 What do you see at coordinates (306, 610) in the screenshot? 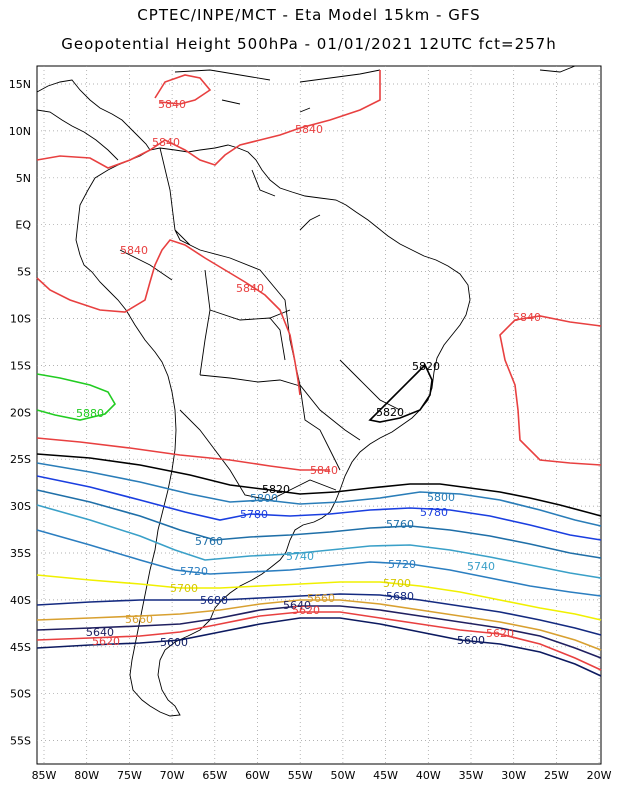
I see `contour-label-5620-b: 5620` at bounding box center [306, 610].